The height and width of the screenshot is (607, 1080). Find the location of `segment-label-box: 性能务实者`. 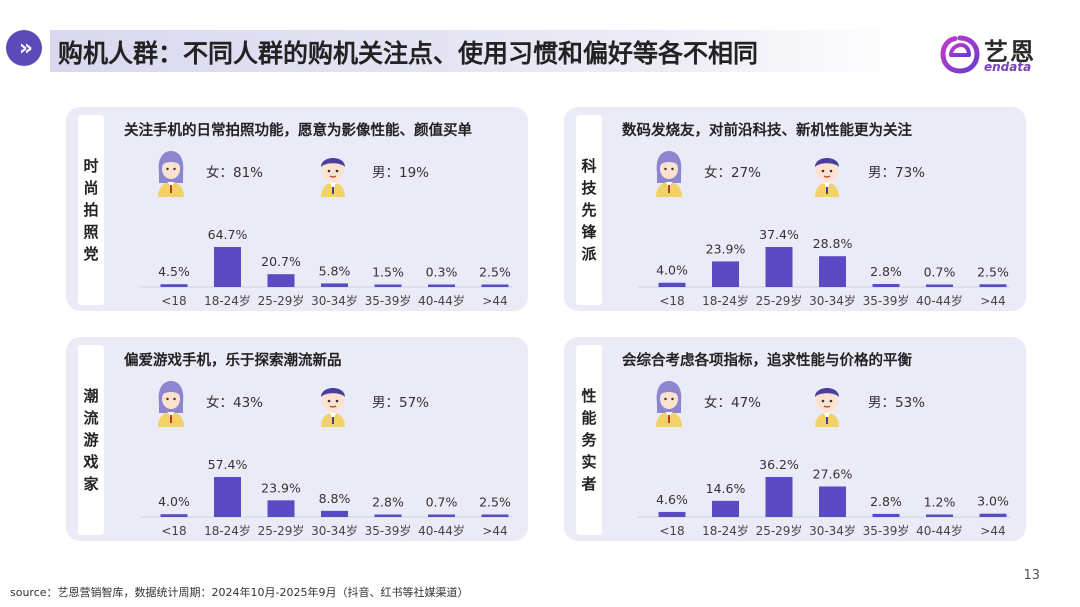

segment-label-box: 性能务实者 is located at coordinates (589, 440).